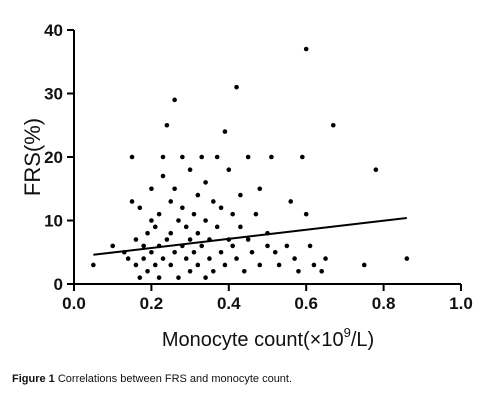  What do you see at coordinates (250, 236) in the screenshot?
I see `regression-line` at bounding box center [250, 236].